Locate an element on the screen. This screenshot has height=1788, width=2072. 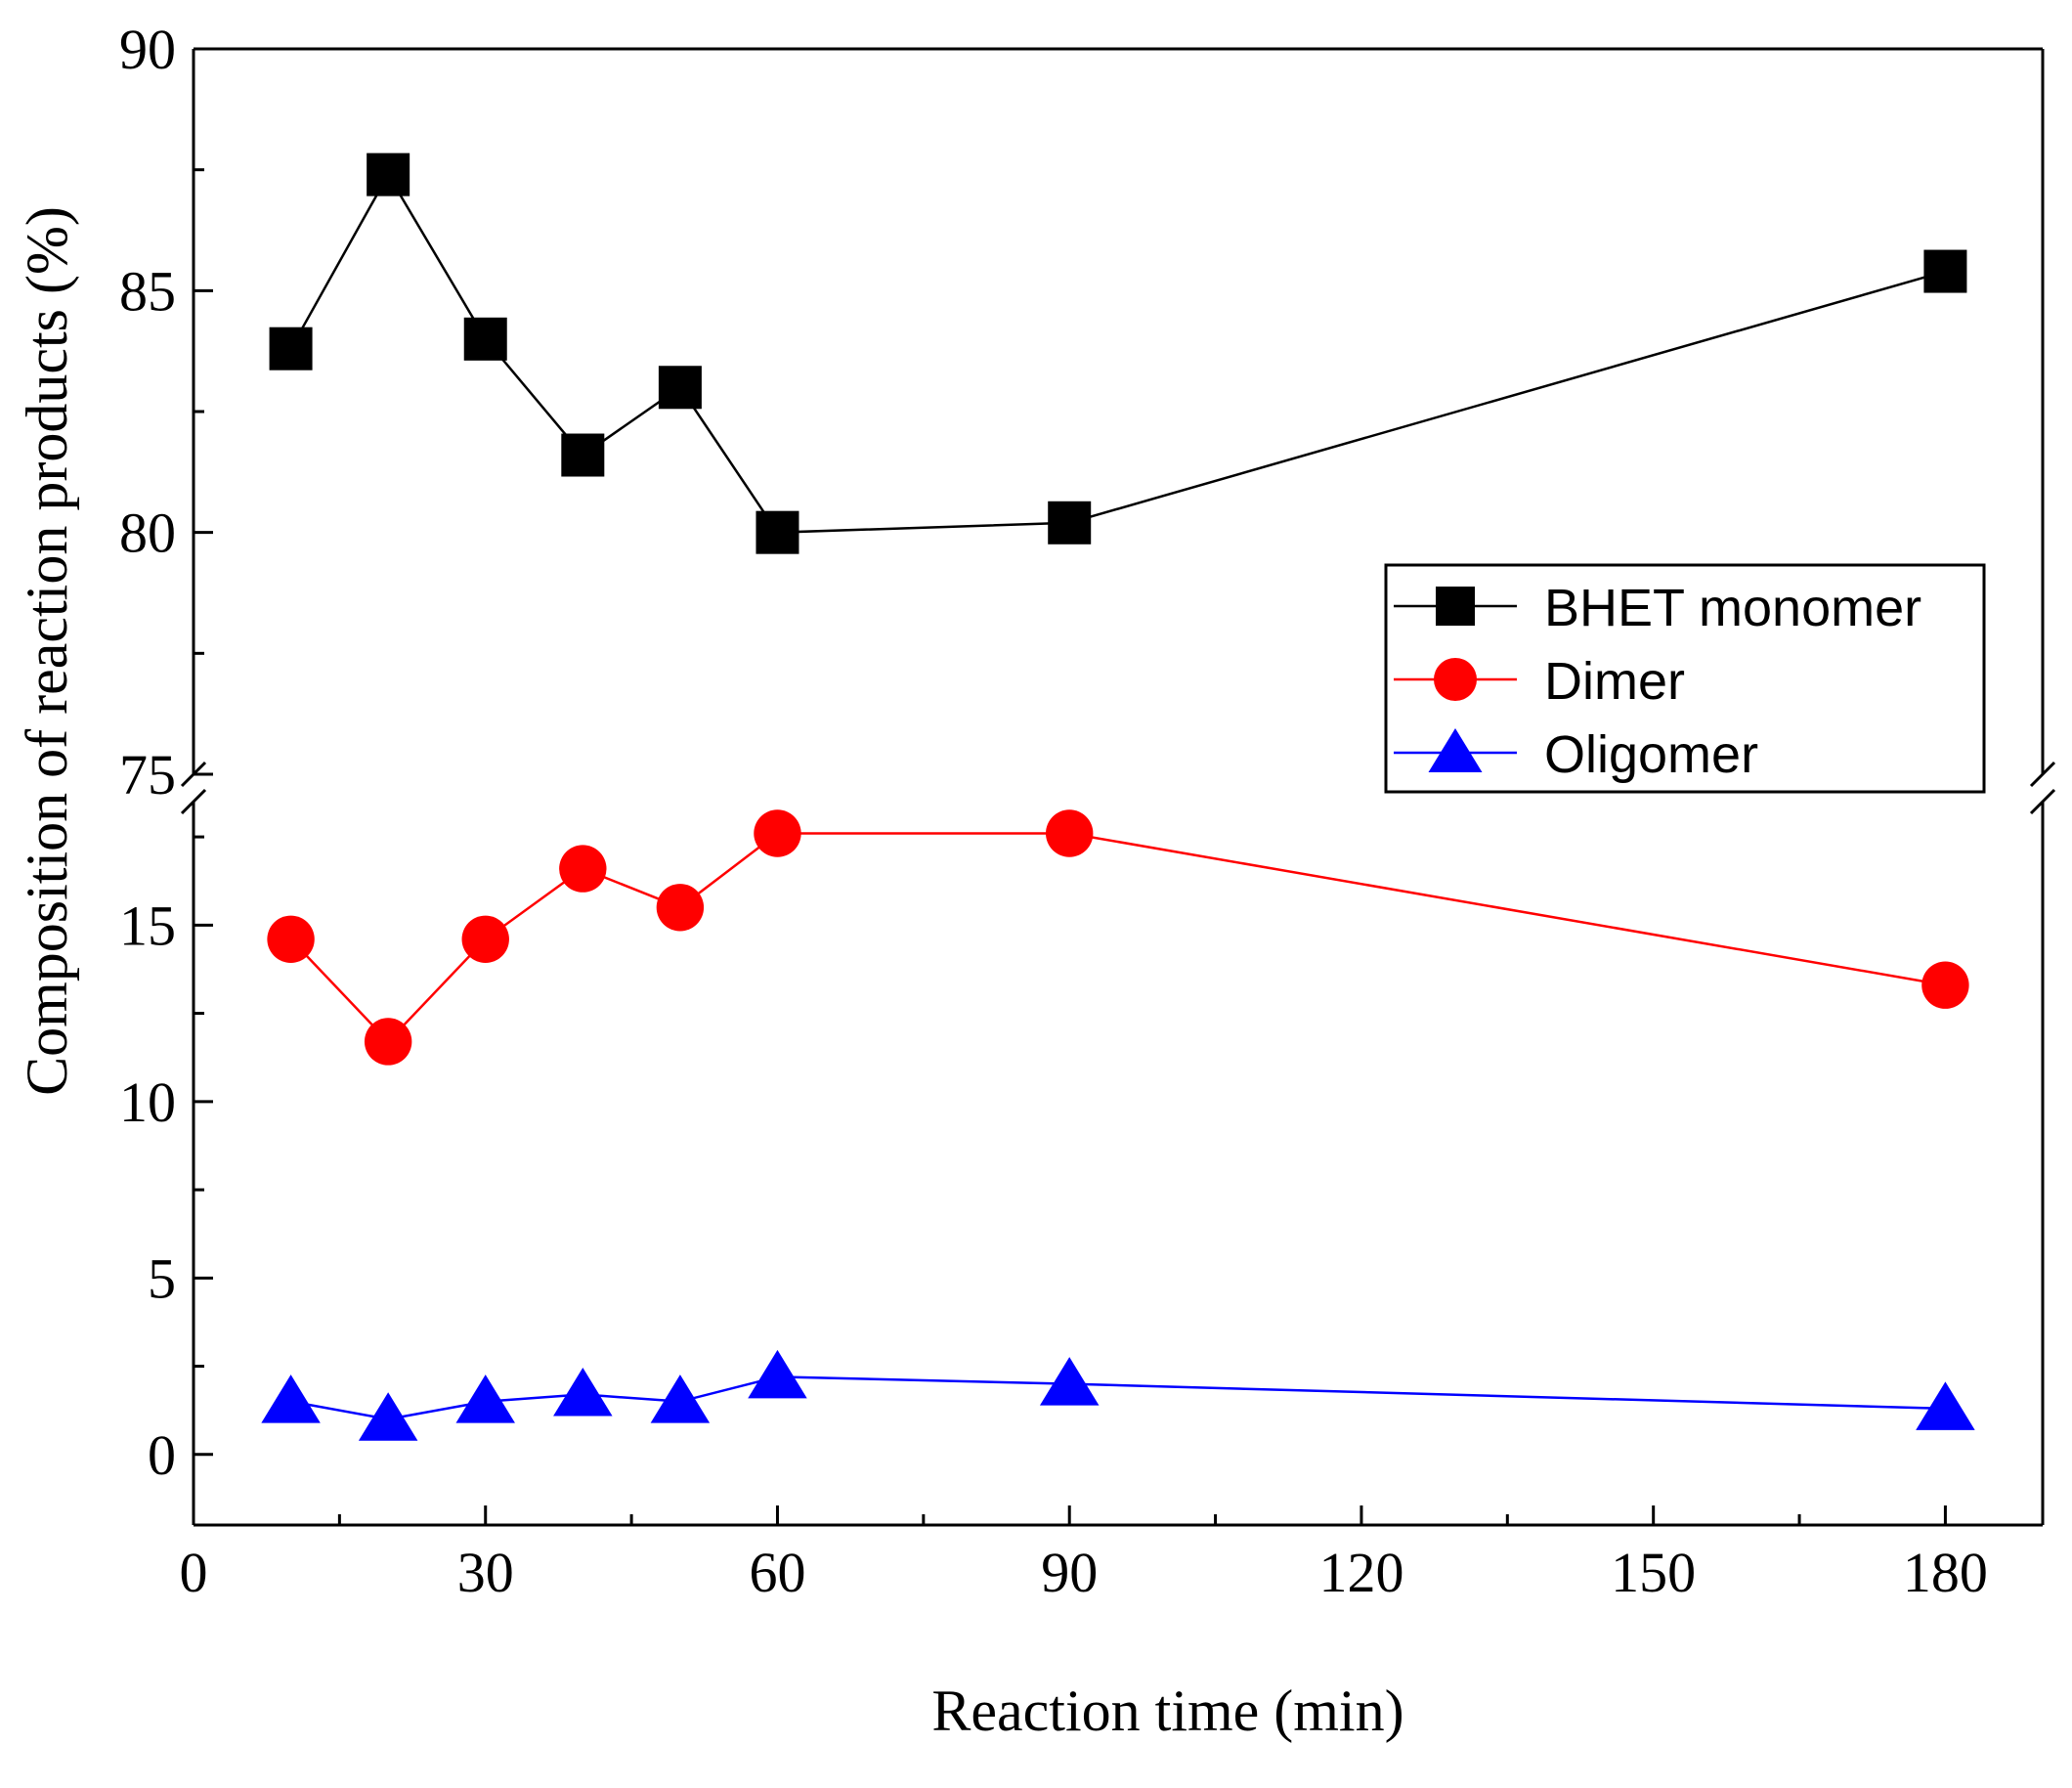
x-tick-label: 60 is located at coordinates (777, 1572).